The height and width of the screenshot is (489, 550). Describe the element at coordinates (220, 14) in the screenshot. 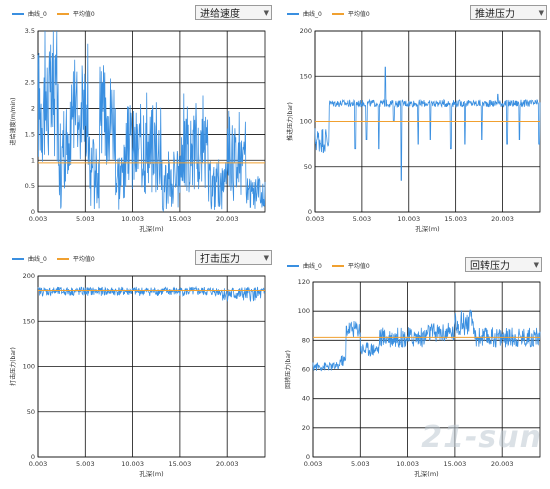

I see `metric-select-value: 进给速度` at that location.